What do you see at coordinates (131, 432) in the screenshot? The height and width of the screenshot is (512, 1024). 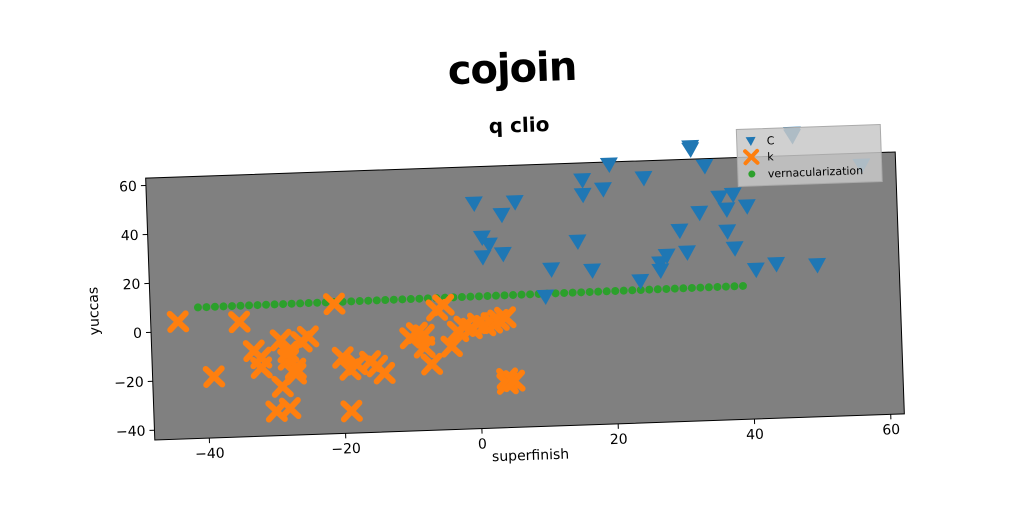 I see `y-tick-label: −40` at bounding box center [131, 432].